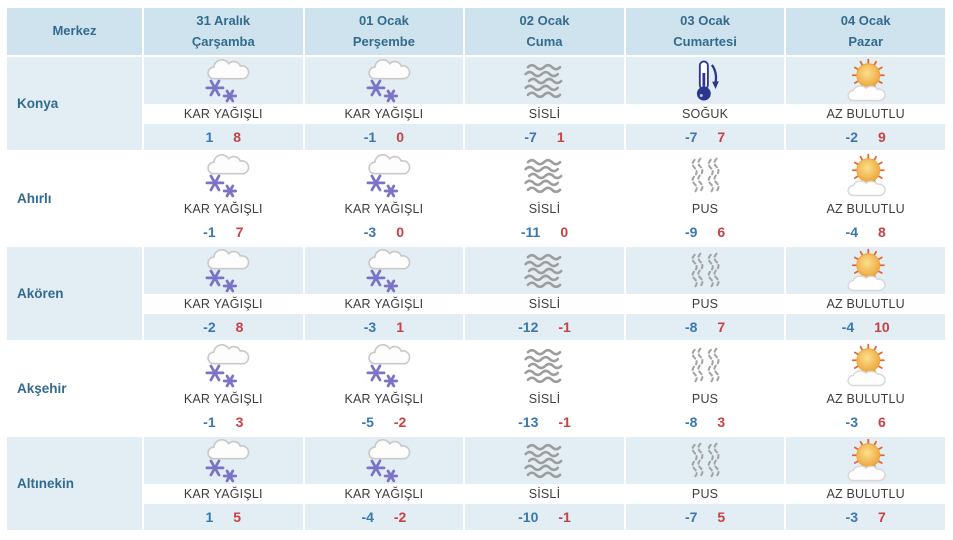 The width and height of the screenshot is (953, 540). What do you see at coordinates (400, 137) in the screenshot?
I see `temp-max: 0` at bounding box center [400, 137].